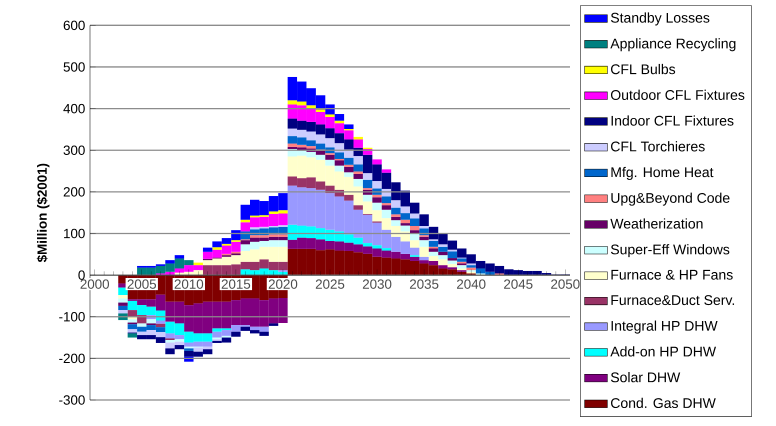  Describe the element at coordinates (672, 275) in the screenshot. I see `legend-label: Furnace & HP Fans` at that location.